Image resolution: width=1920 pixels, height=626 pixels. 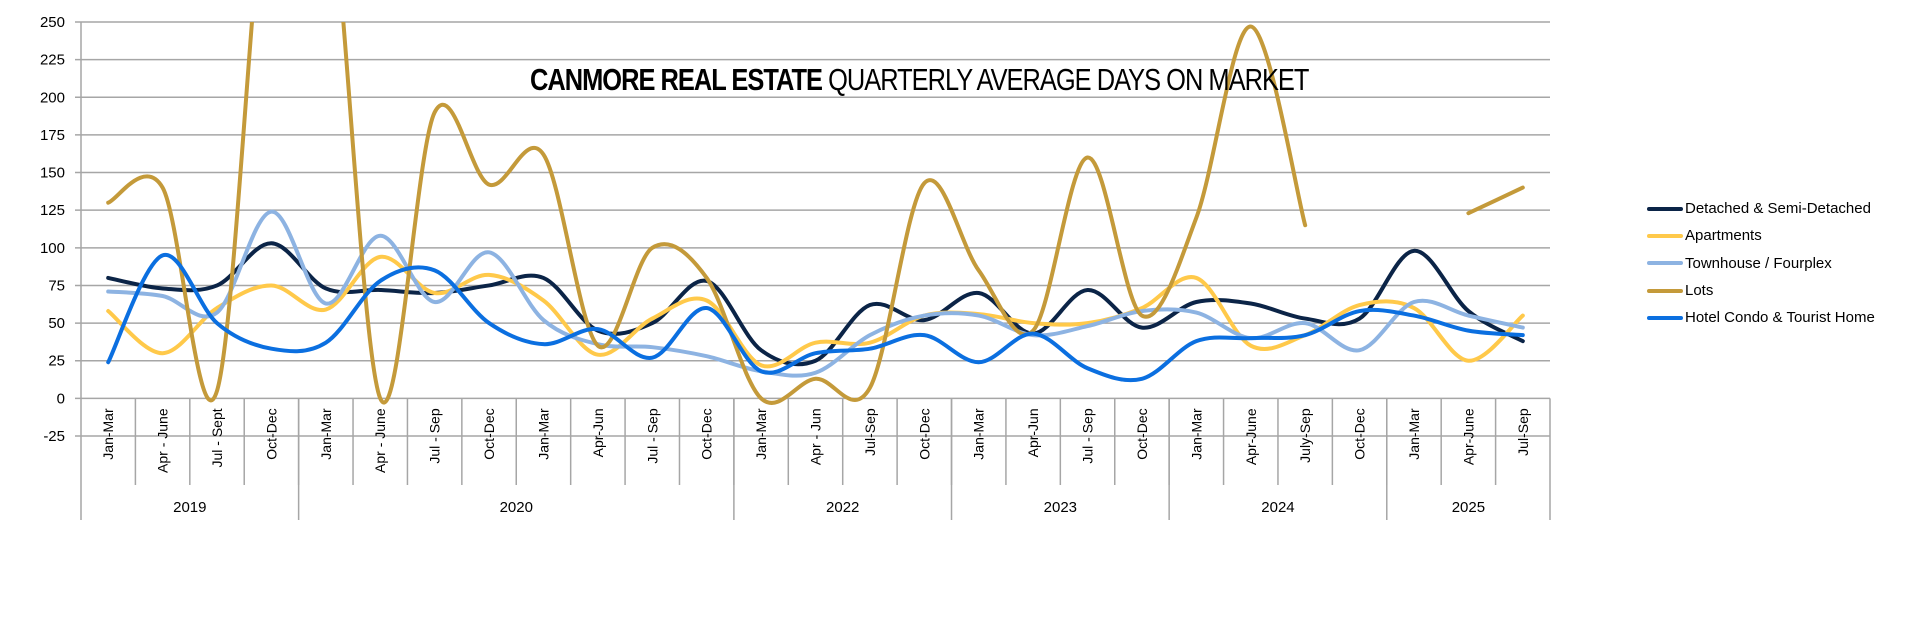 I want to click on legend-label: Detached & Semi-Detached, so click(x=1778, y=209).